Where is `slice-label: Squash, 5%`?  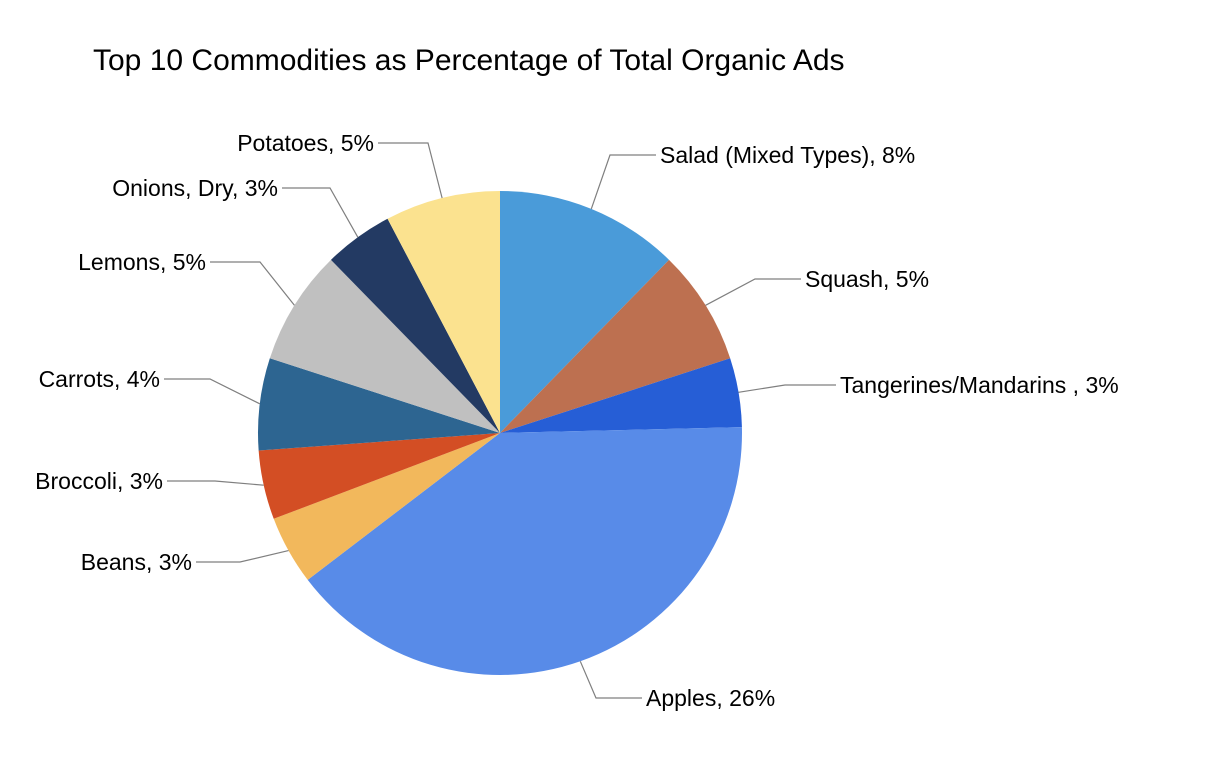
slice-label: Squash, 5% is located at coordinates (867, 279).